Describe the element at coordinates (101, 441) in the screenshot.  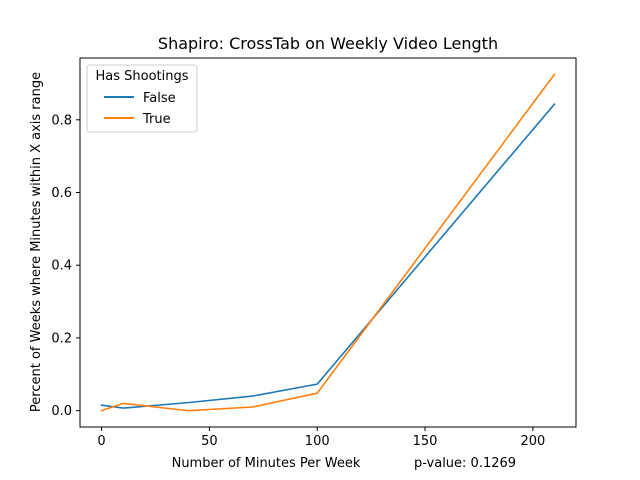
I see `x-tick-label: 0` at that location.